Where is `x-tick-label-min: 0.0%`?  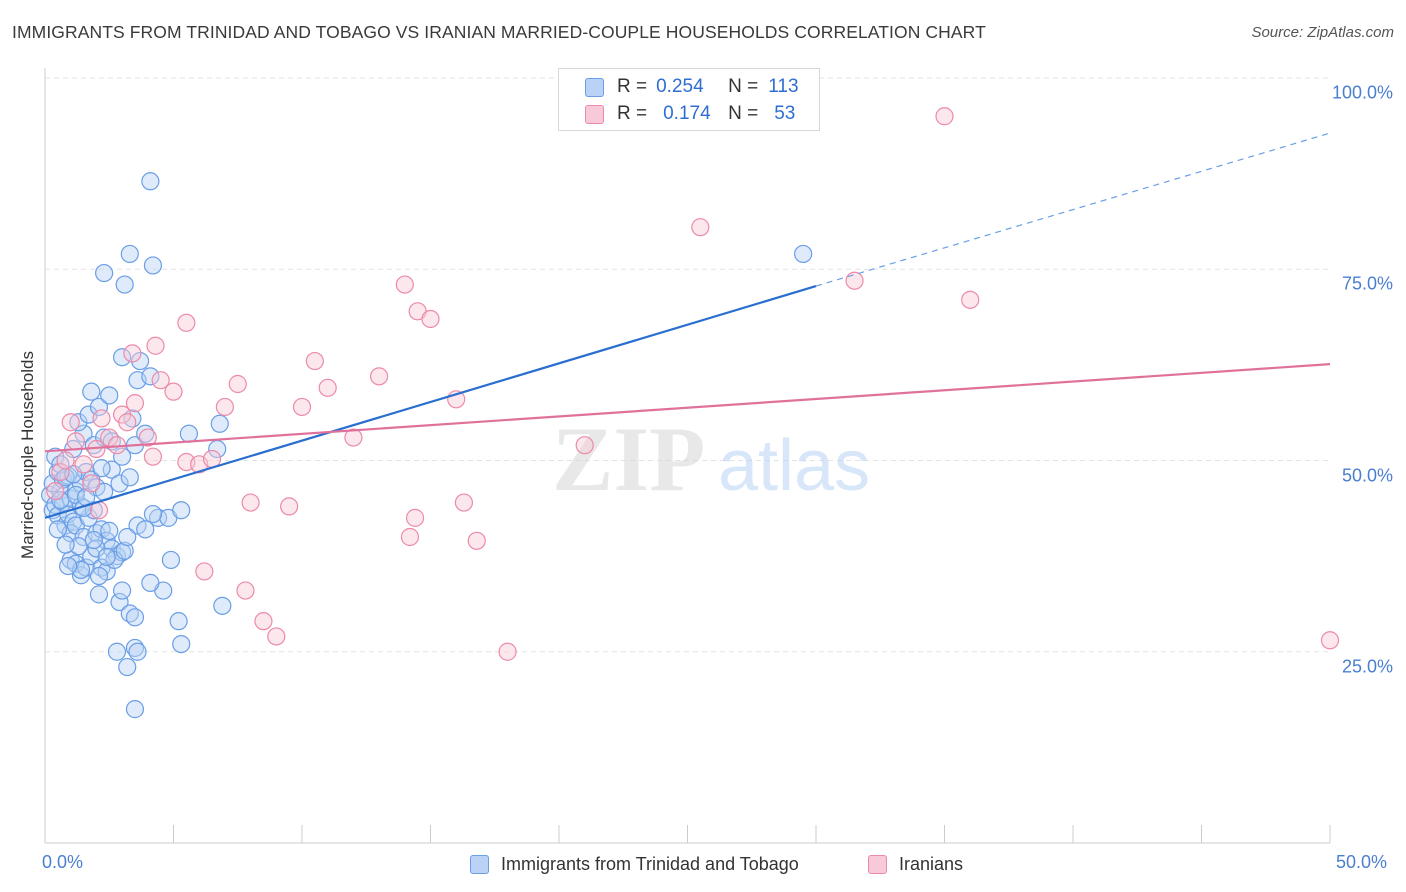
x-tick-label-min: 0.0% is located at coordinates (63, 862).